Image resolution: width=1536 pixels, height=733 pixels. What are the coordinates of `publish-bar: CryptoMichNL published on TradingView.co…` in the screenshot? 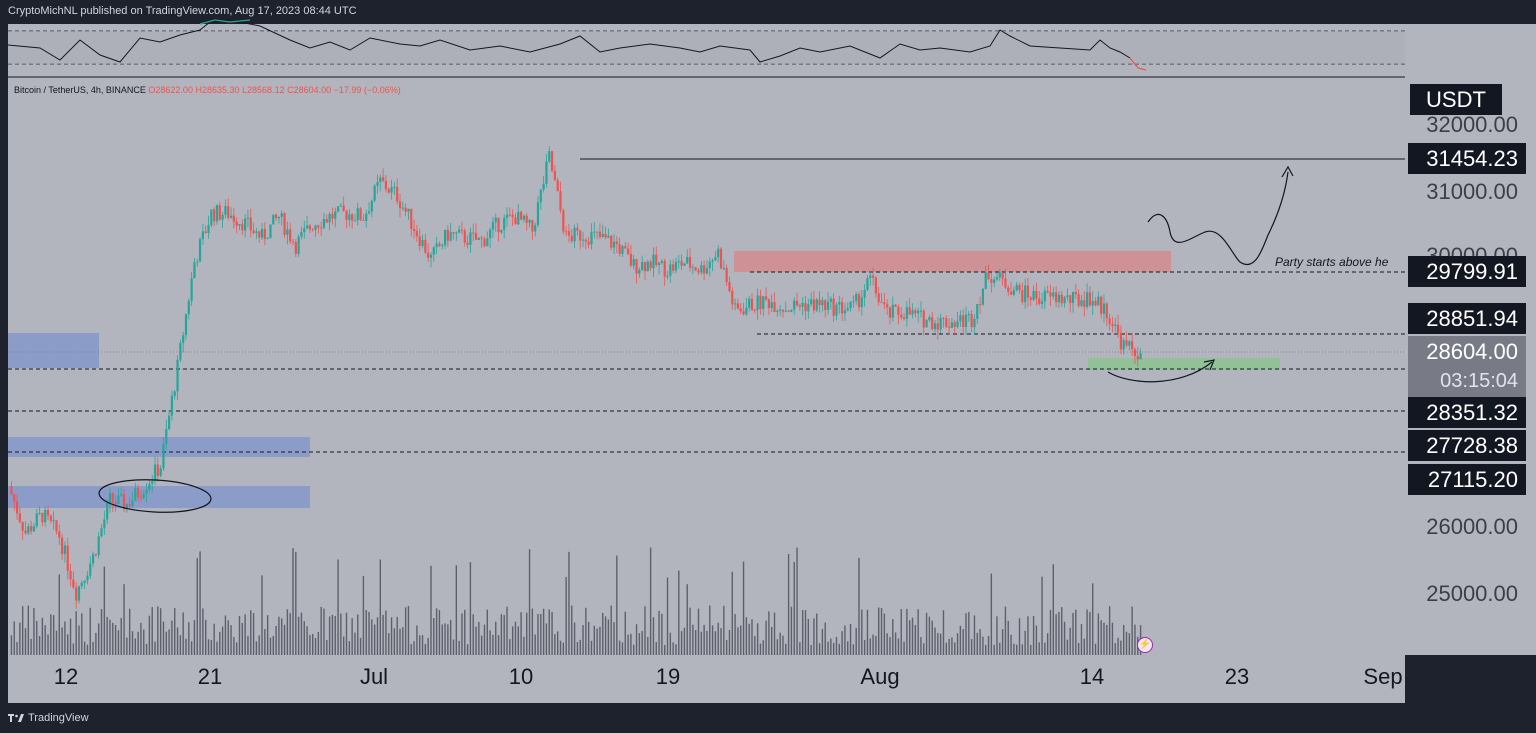 It's located at (768, 12).